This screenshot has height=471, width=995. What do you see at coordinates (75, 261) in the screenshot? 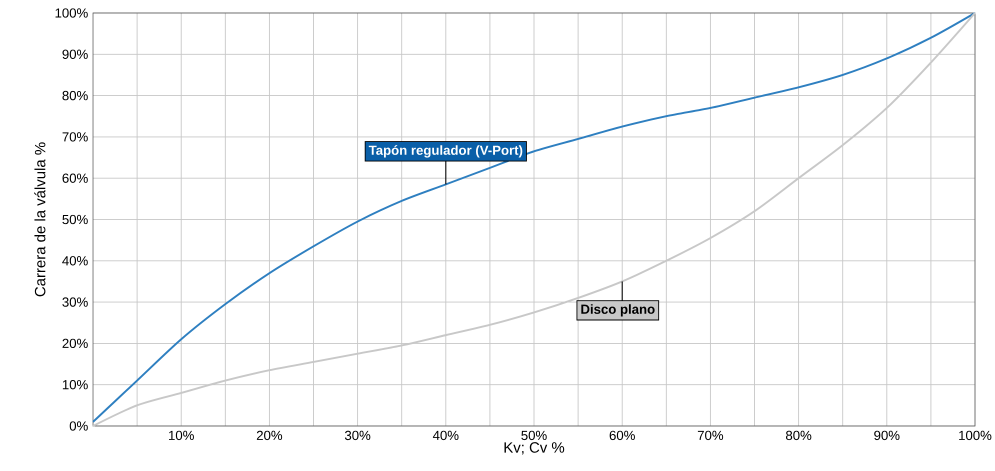
I see `y-tick-label: 40%` at bounding box center [75, 261].